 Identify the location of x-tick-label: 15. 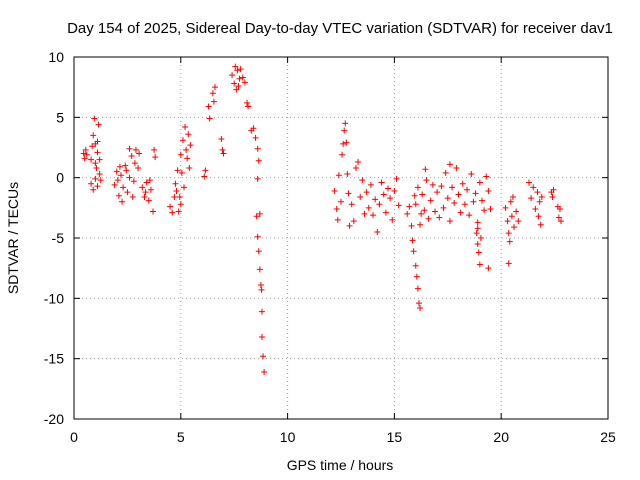
(395, 437).